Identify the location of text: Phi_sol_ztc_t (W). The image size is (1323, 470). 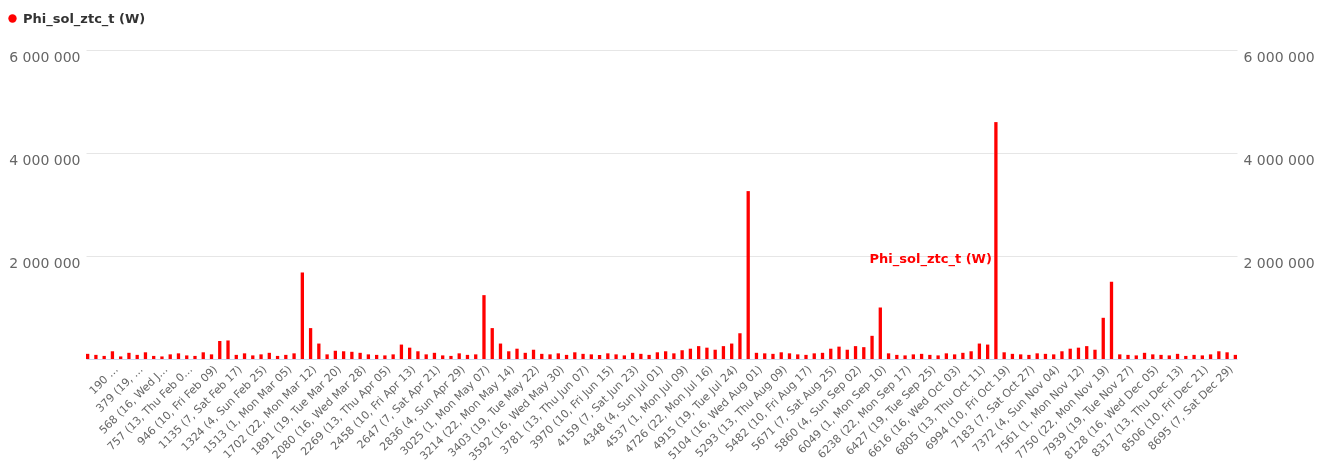
(930, 259).